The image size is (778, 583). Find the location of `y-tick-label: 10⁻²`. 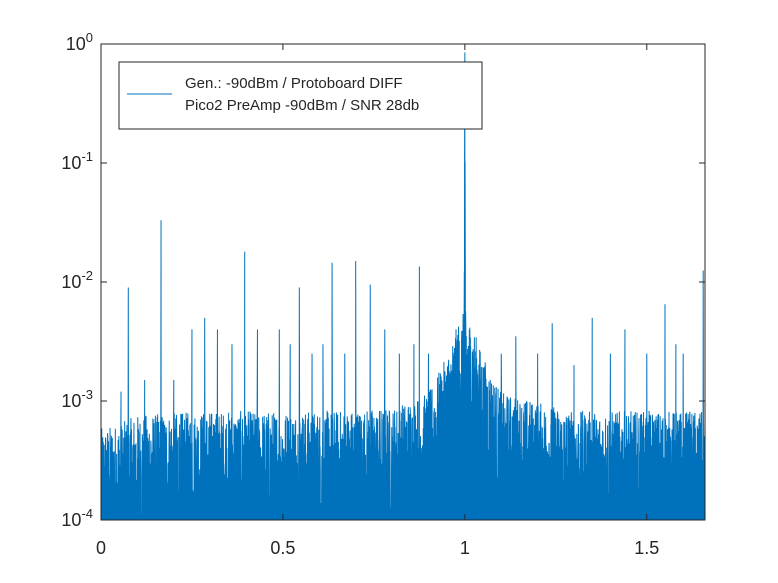

y-tick-label: 10⁻² is located at coordinates (77, 280).